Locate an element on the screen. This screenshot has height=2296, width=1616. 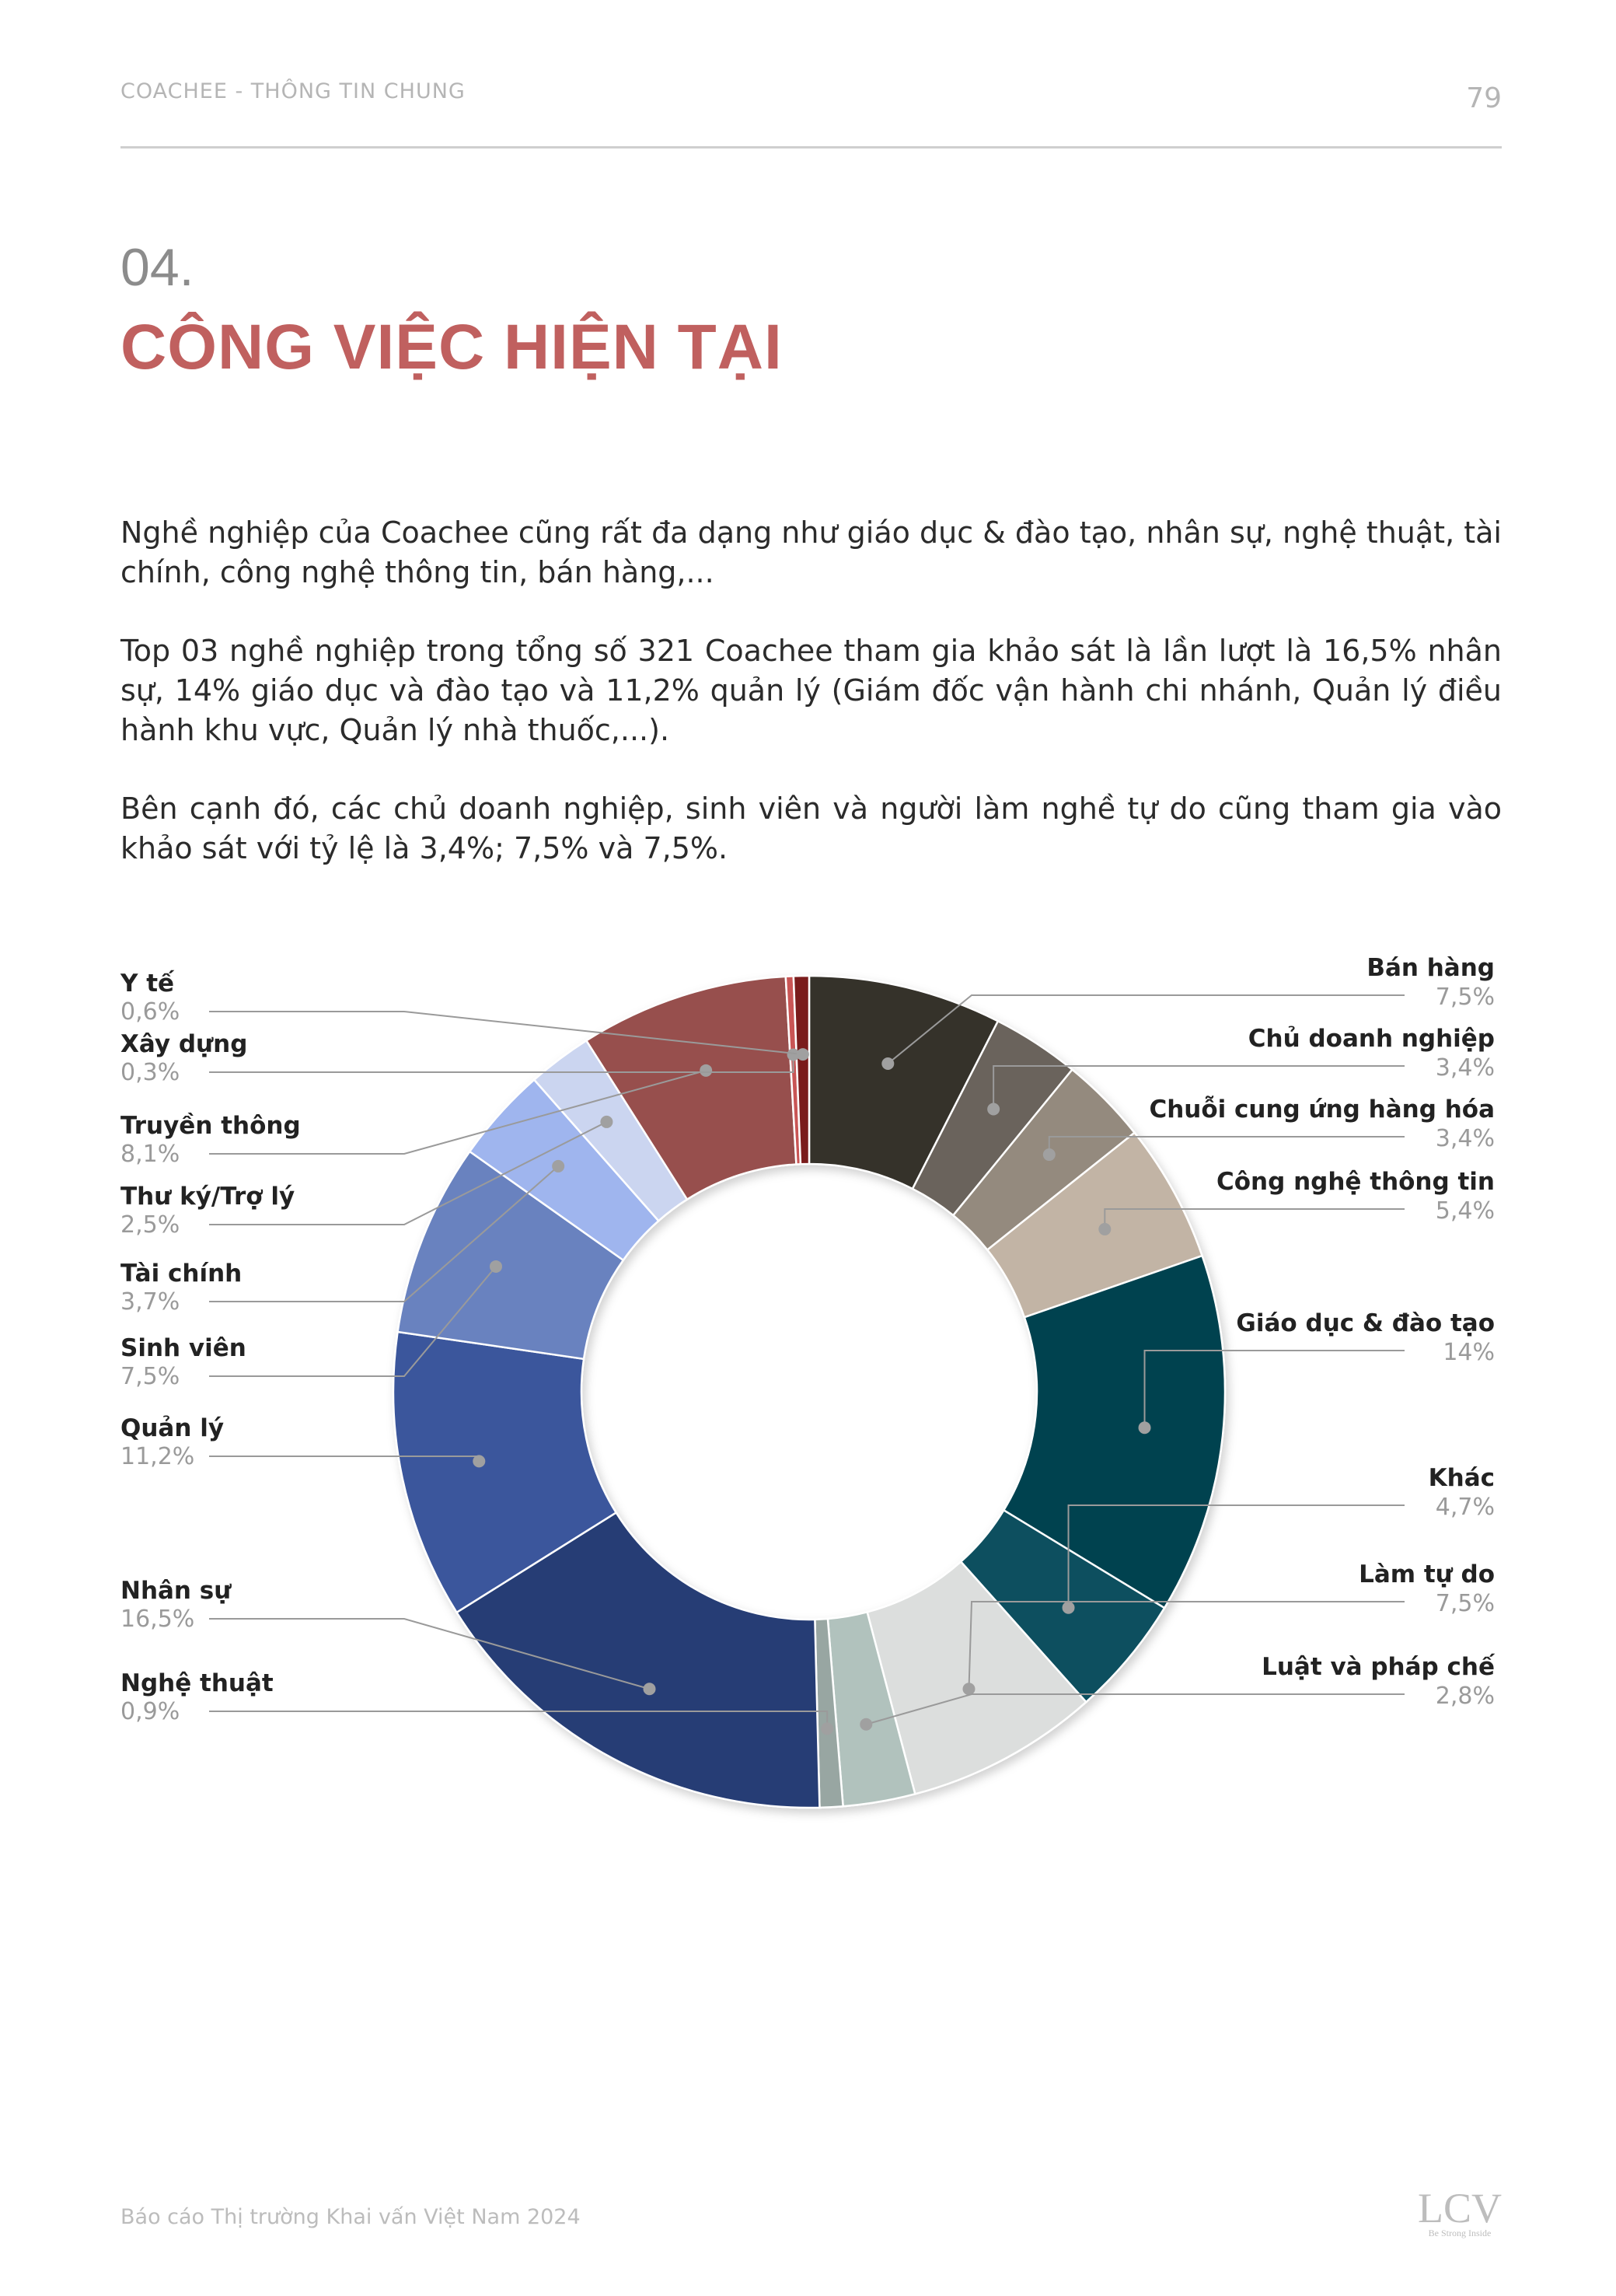
slice-label-4: Giáo dục & đào tạo is located at coordinates (1365, 1323).